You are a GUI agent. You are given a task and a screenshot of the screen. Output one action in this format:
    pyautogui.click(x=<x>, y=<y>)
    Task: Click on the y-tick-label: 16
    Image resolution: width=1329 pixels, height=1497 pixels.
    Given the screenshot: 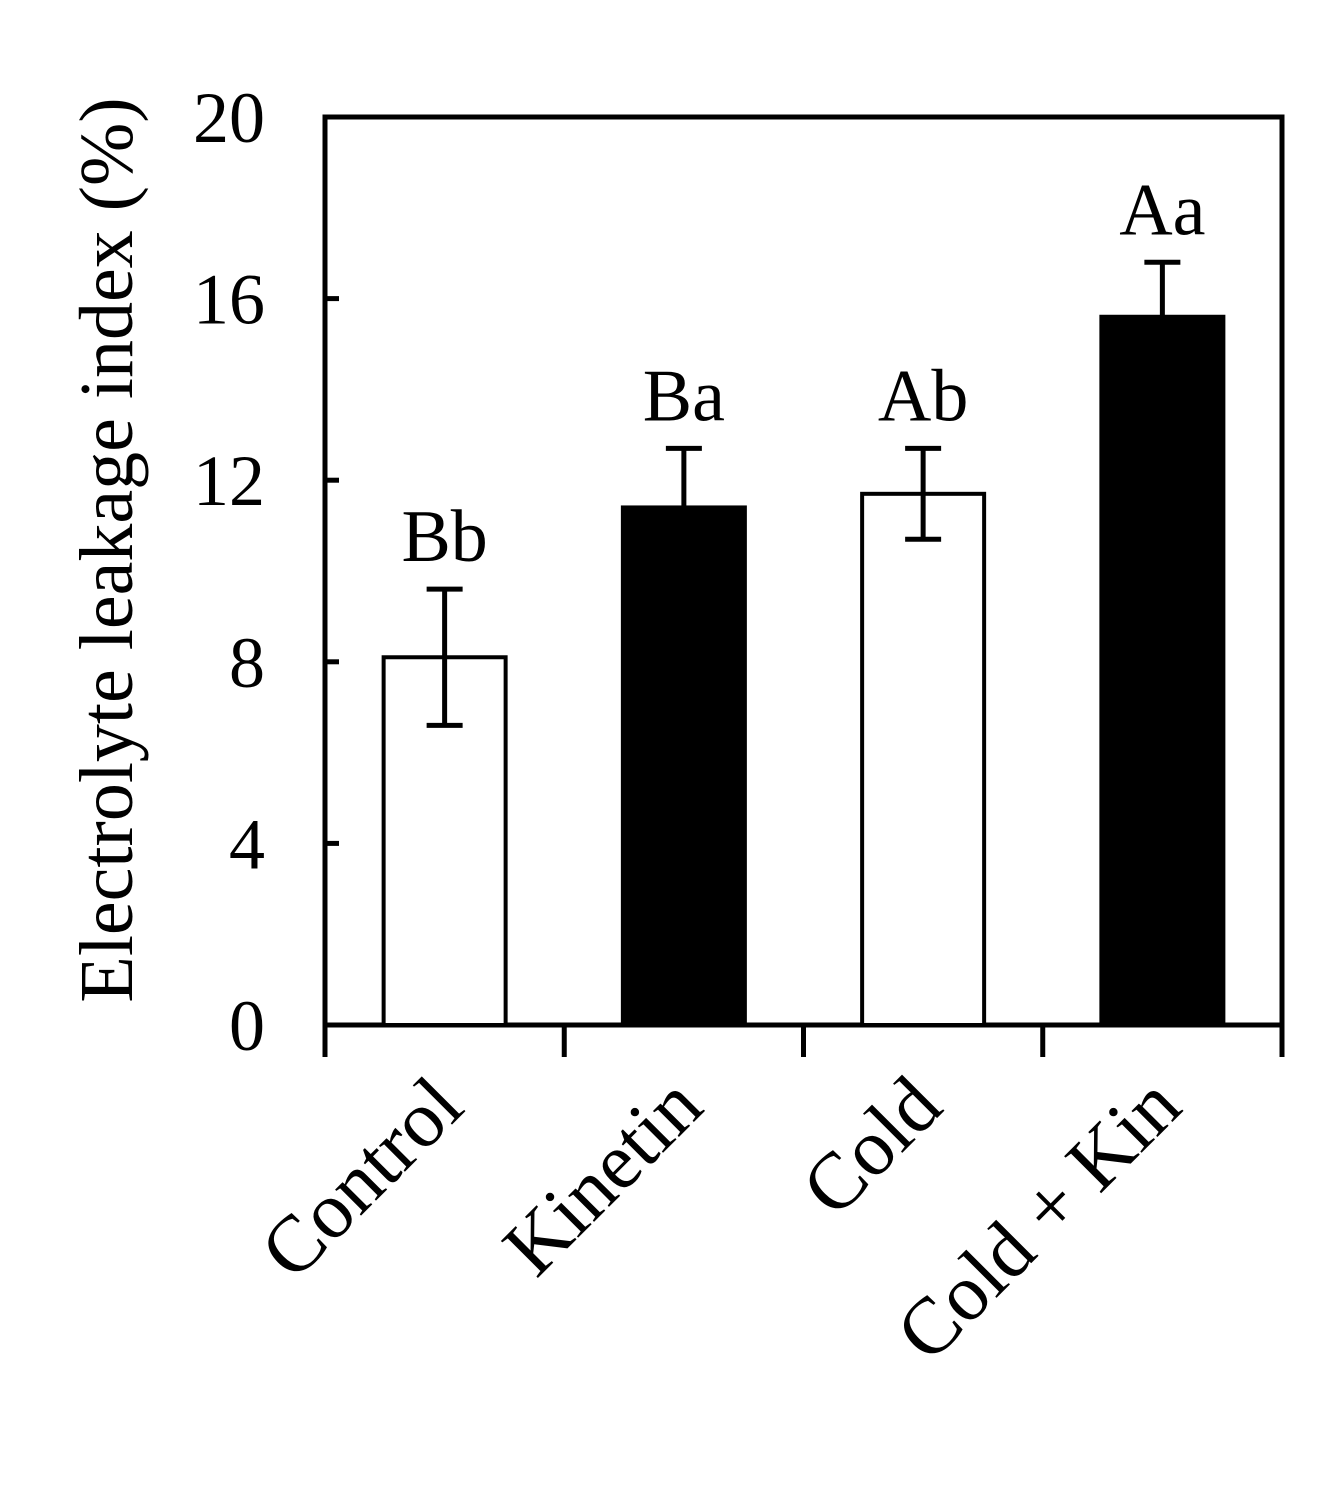 What is the action you would take?
    pyautogui.click(x=229, y=300)
    